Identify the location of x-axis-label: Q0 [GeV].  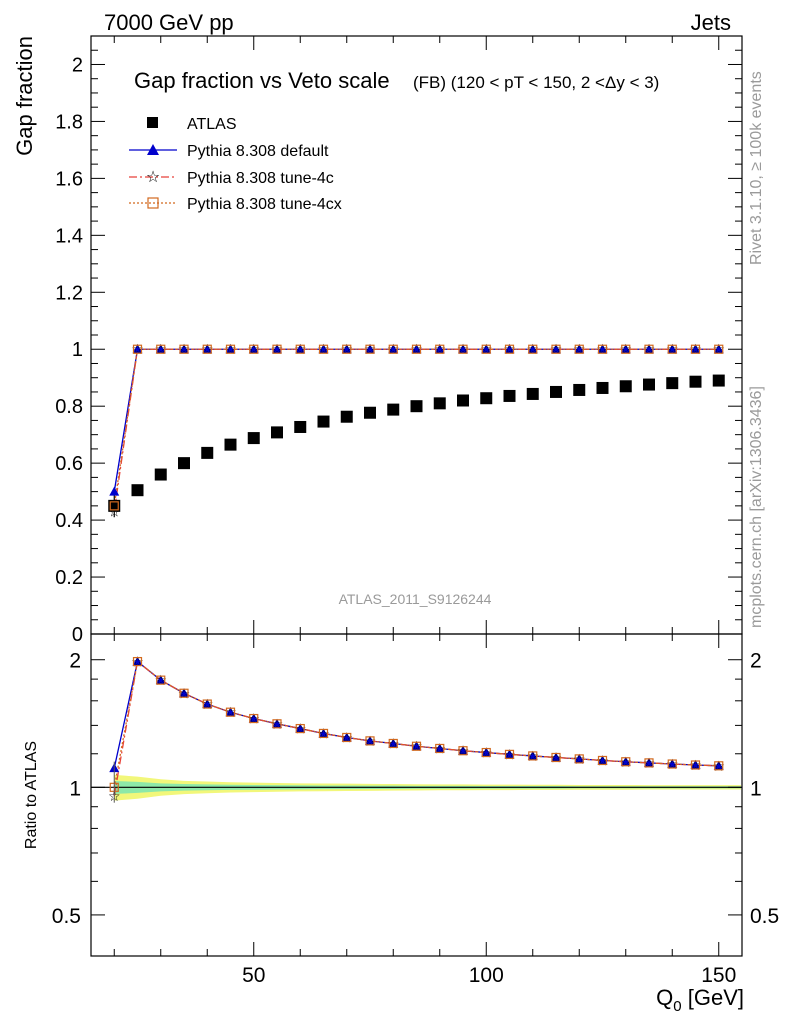
(700, 1000).